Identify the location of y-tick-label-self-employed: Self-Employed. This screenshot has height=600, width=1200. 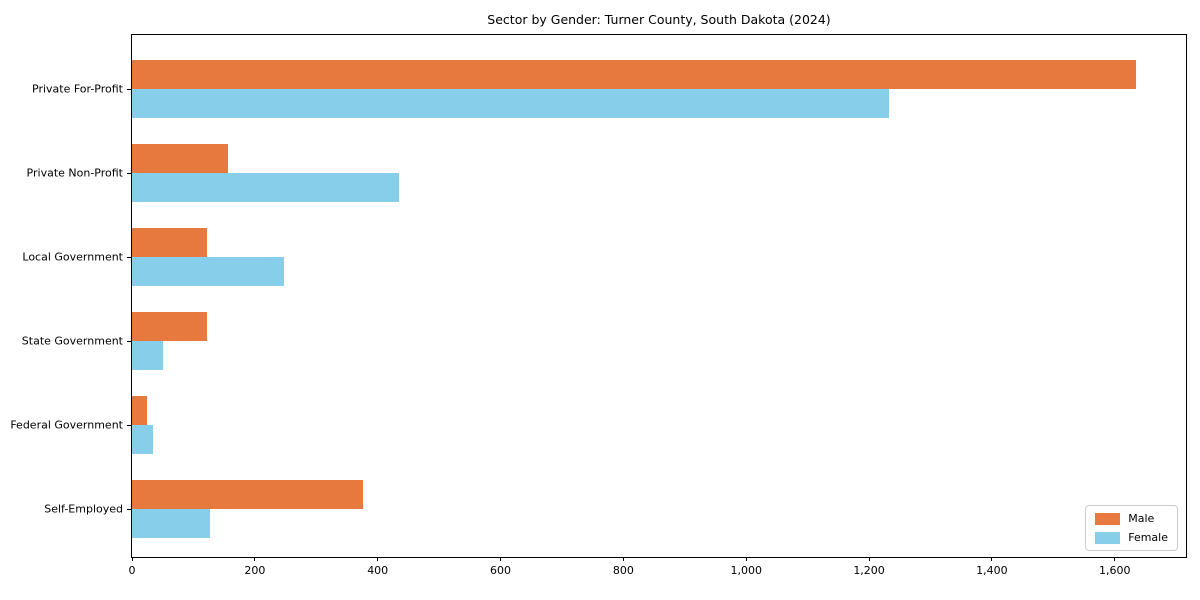
(83, 509).